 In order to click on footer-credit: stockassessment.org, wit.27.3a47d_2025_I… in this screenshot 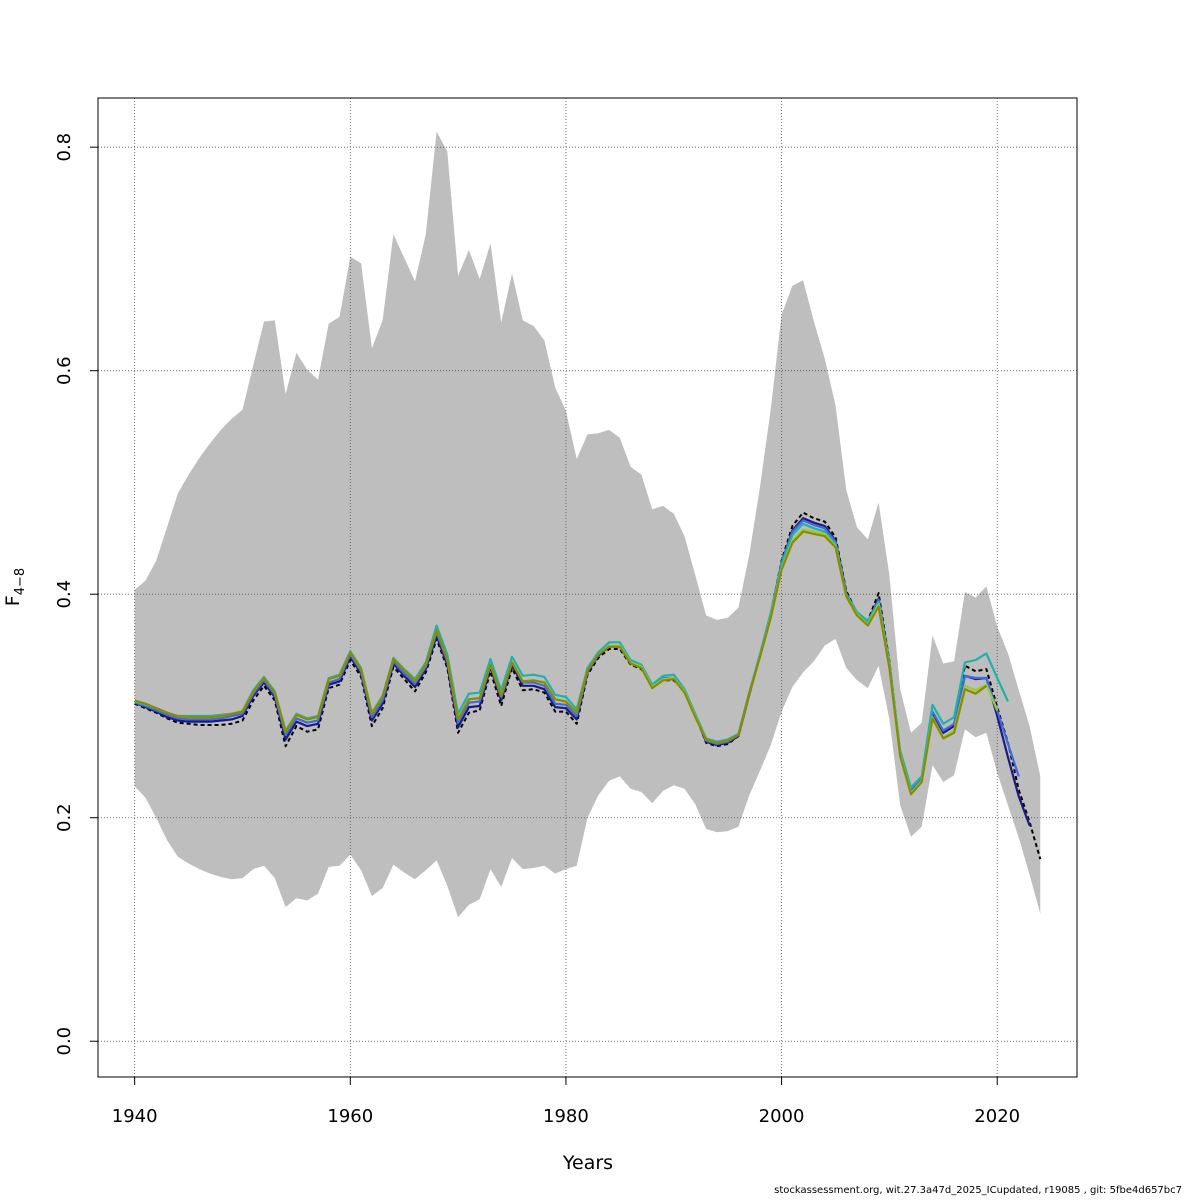, I will do `click(978, 1190)`.